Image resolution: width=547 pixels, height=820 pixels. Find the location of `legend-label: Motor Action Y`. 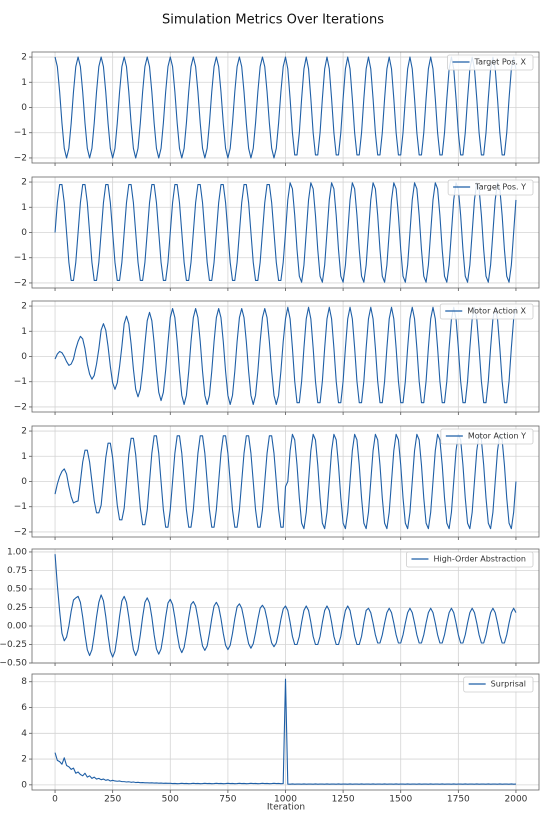

legend-label: Motor Action Y is located at coordinates (497, 436).